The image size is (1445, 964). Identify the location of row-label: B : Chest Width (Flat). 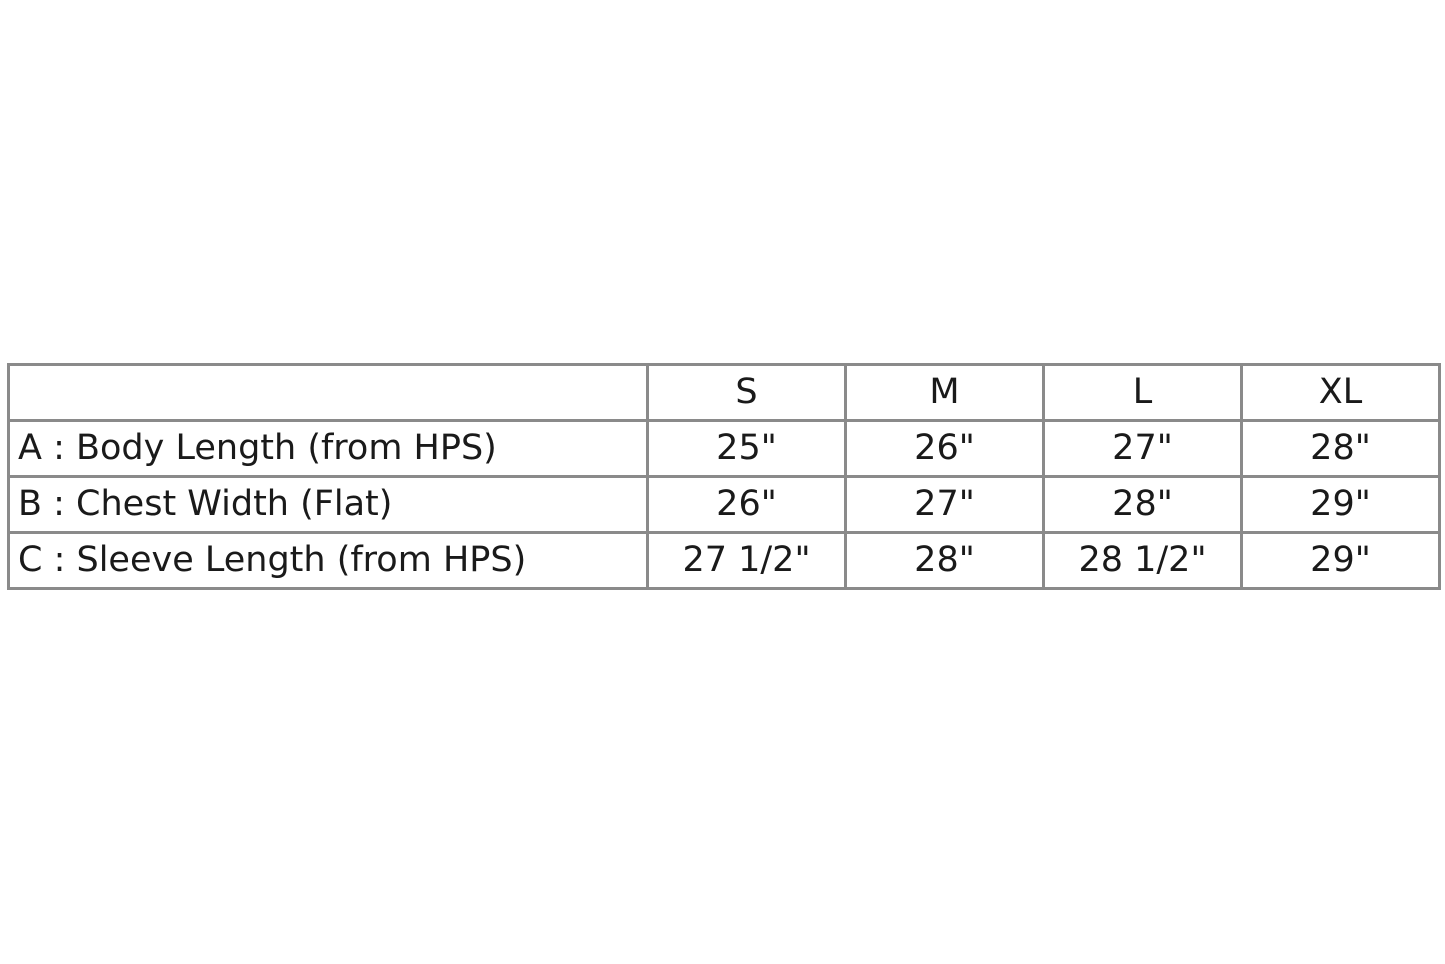
(328, 504).